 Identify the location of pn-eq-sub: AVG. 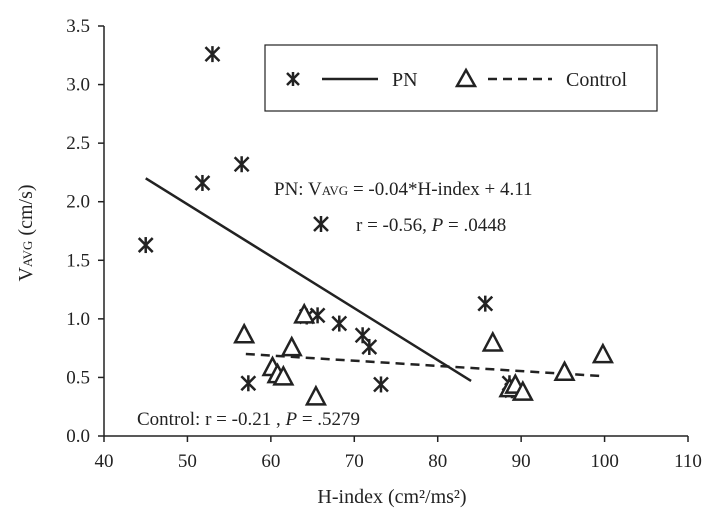
(335, 190).